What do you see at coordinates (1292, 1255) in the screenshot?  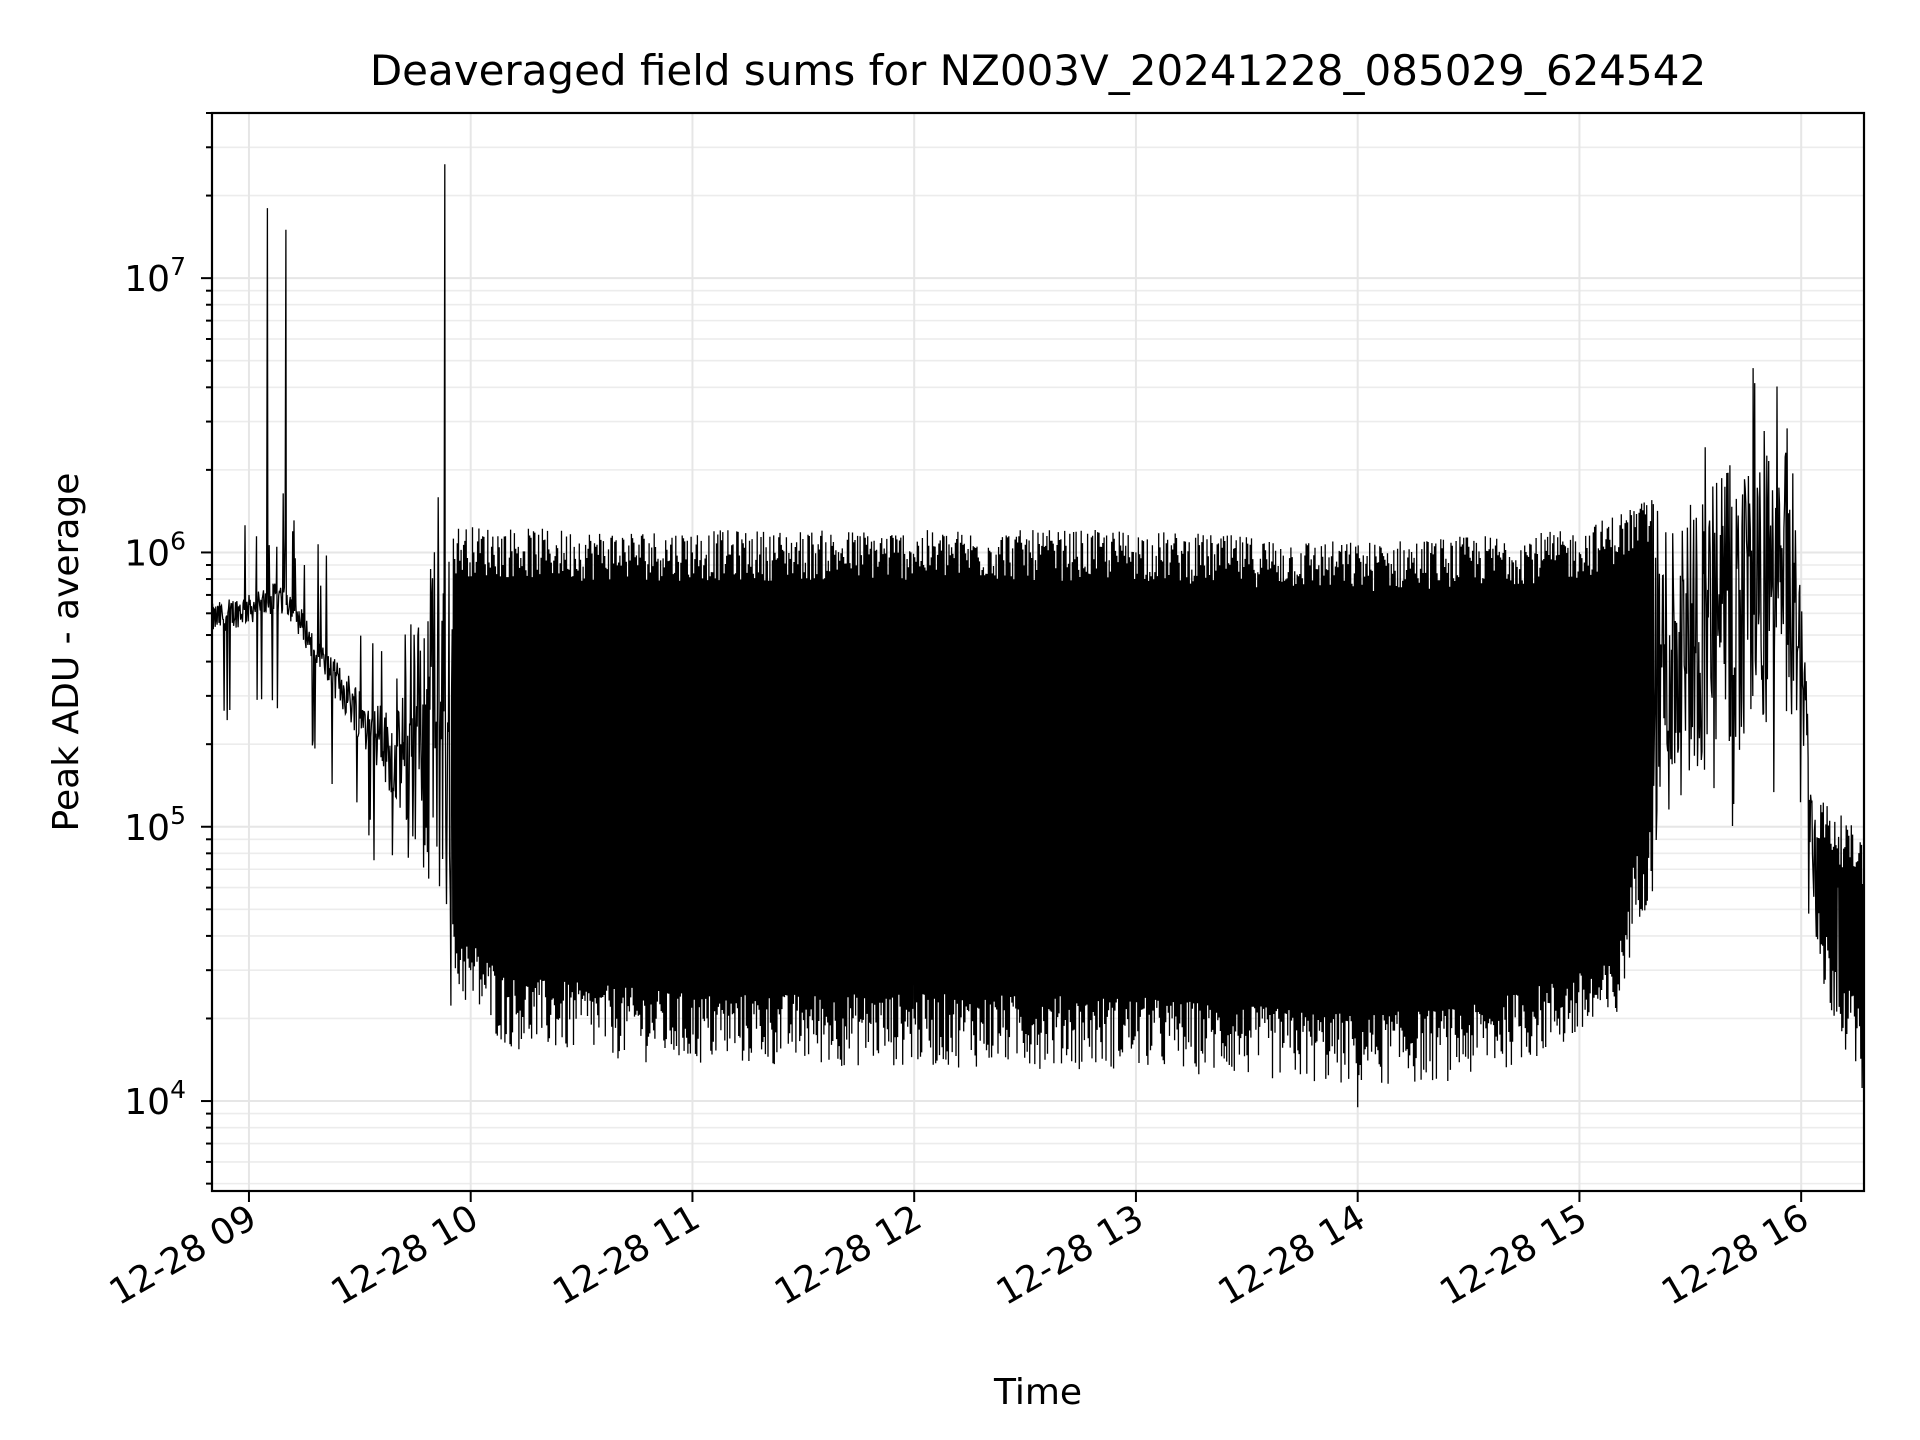 I see `x-tick-label: 12-28 14` at bounding box center [1292, 1255].